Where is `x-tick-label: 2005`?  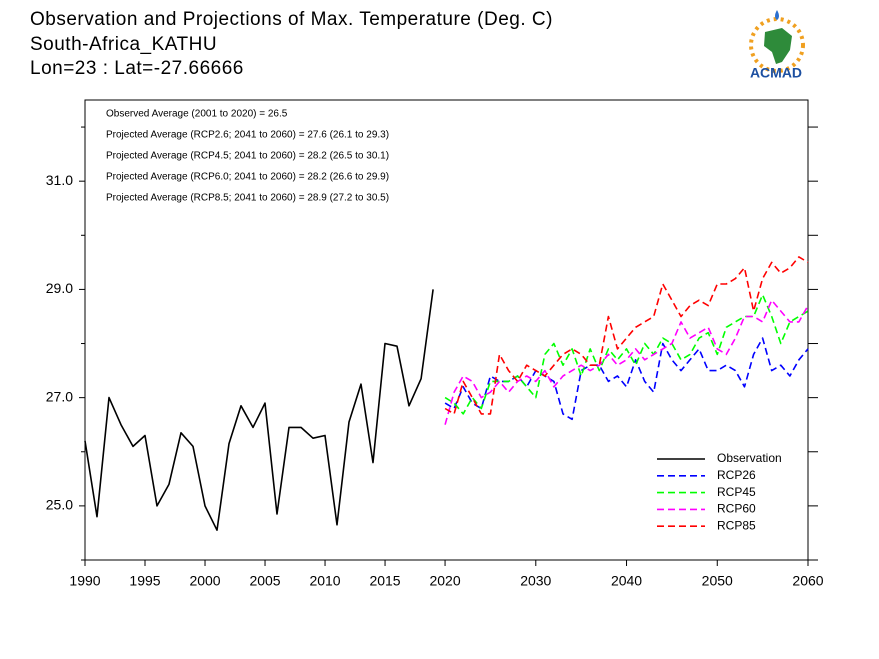
x-tick-label: 2005 is located at coordinates (264, 581).